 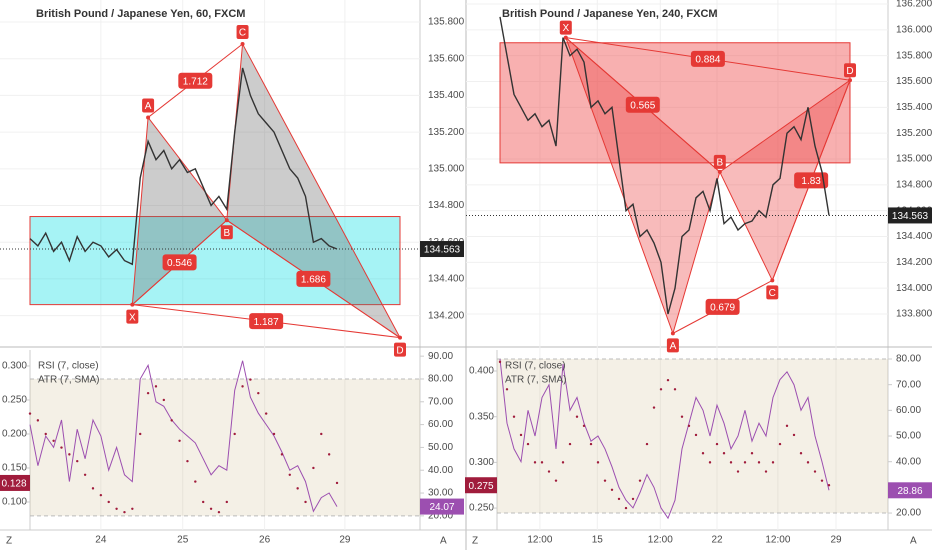 What do you see at coordinates (908, 436) in the screenshot?
I see `rsi-tick-label: 50.00` at bounding box center [908, 436].